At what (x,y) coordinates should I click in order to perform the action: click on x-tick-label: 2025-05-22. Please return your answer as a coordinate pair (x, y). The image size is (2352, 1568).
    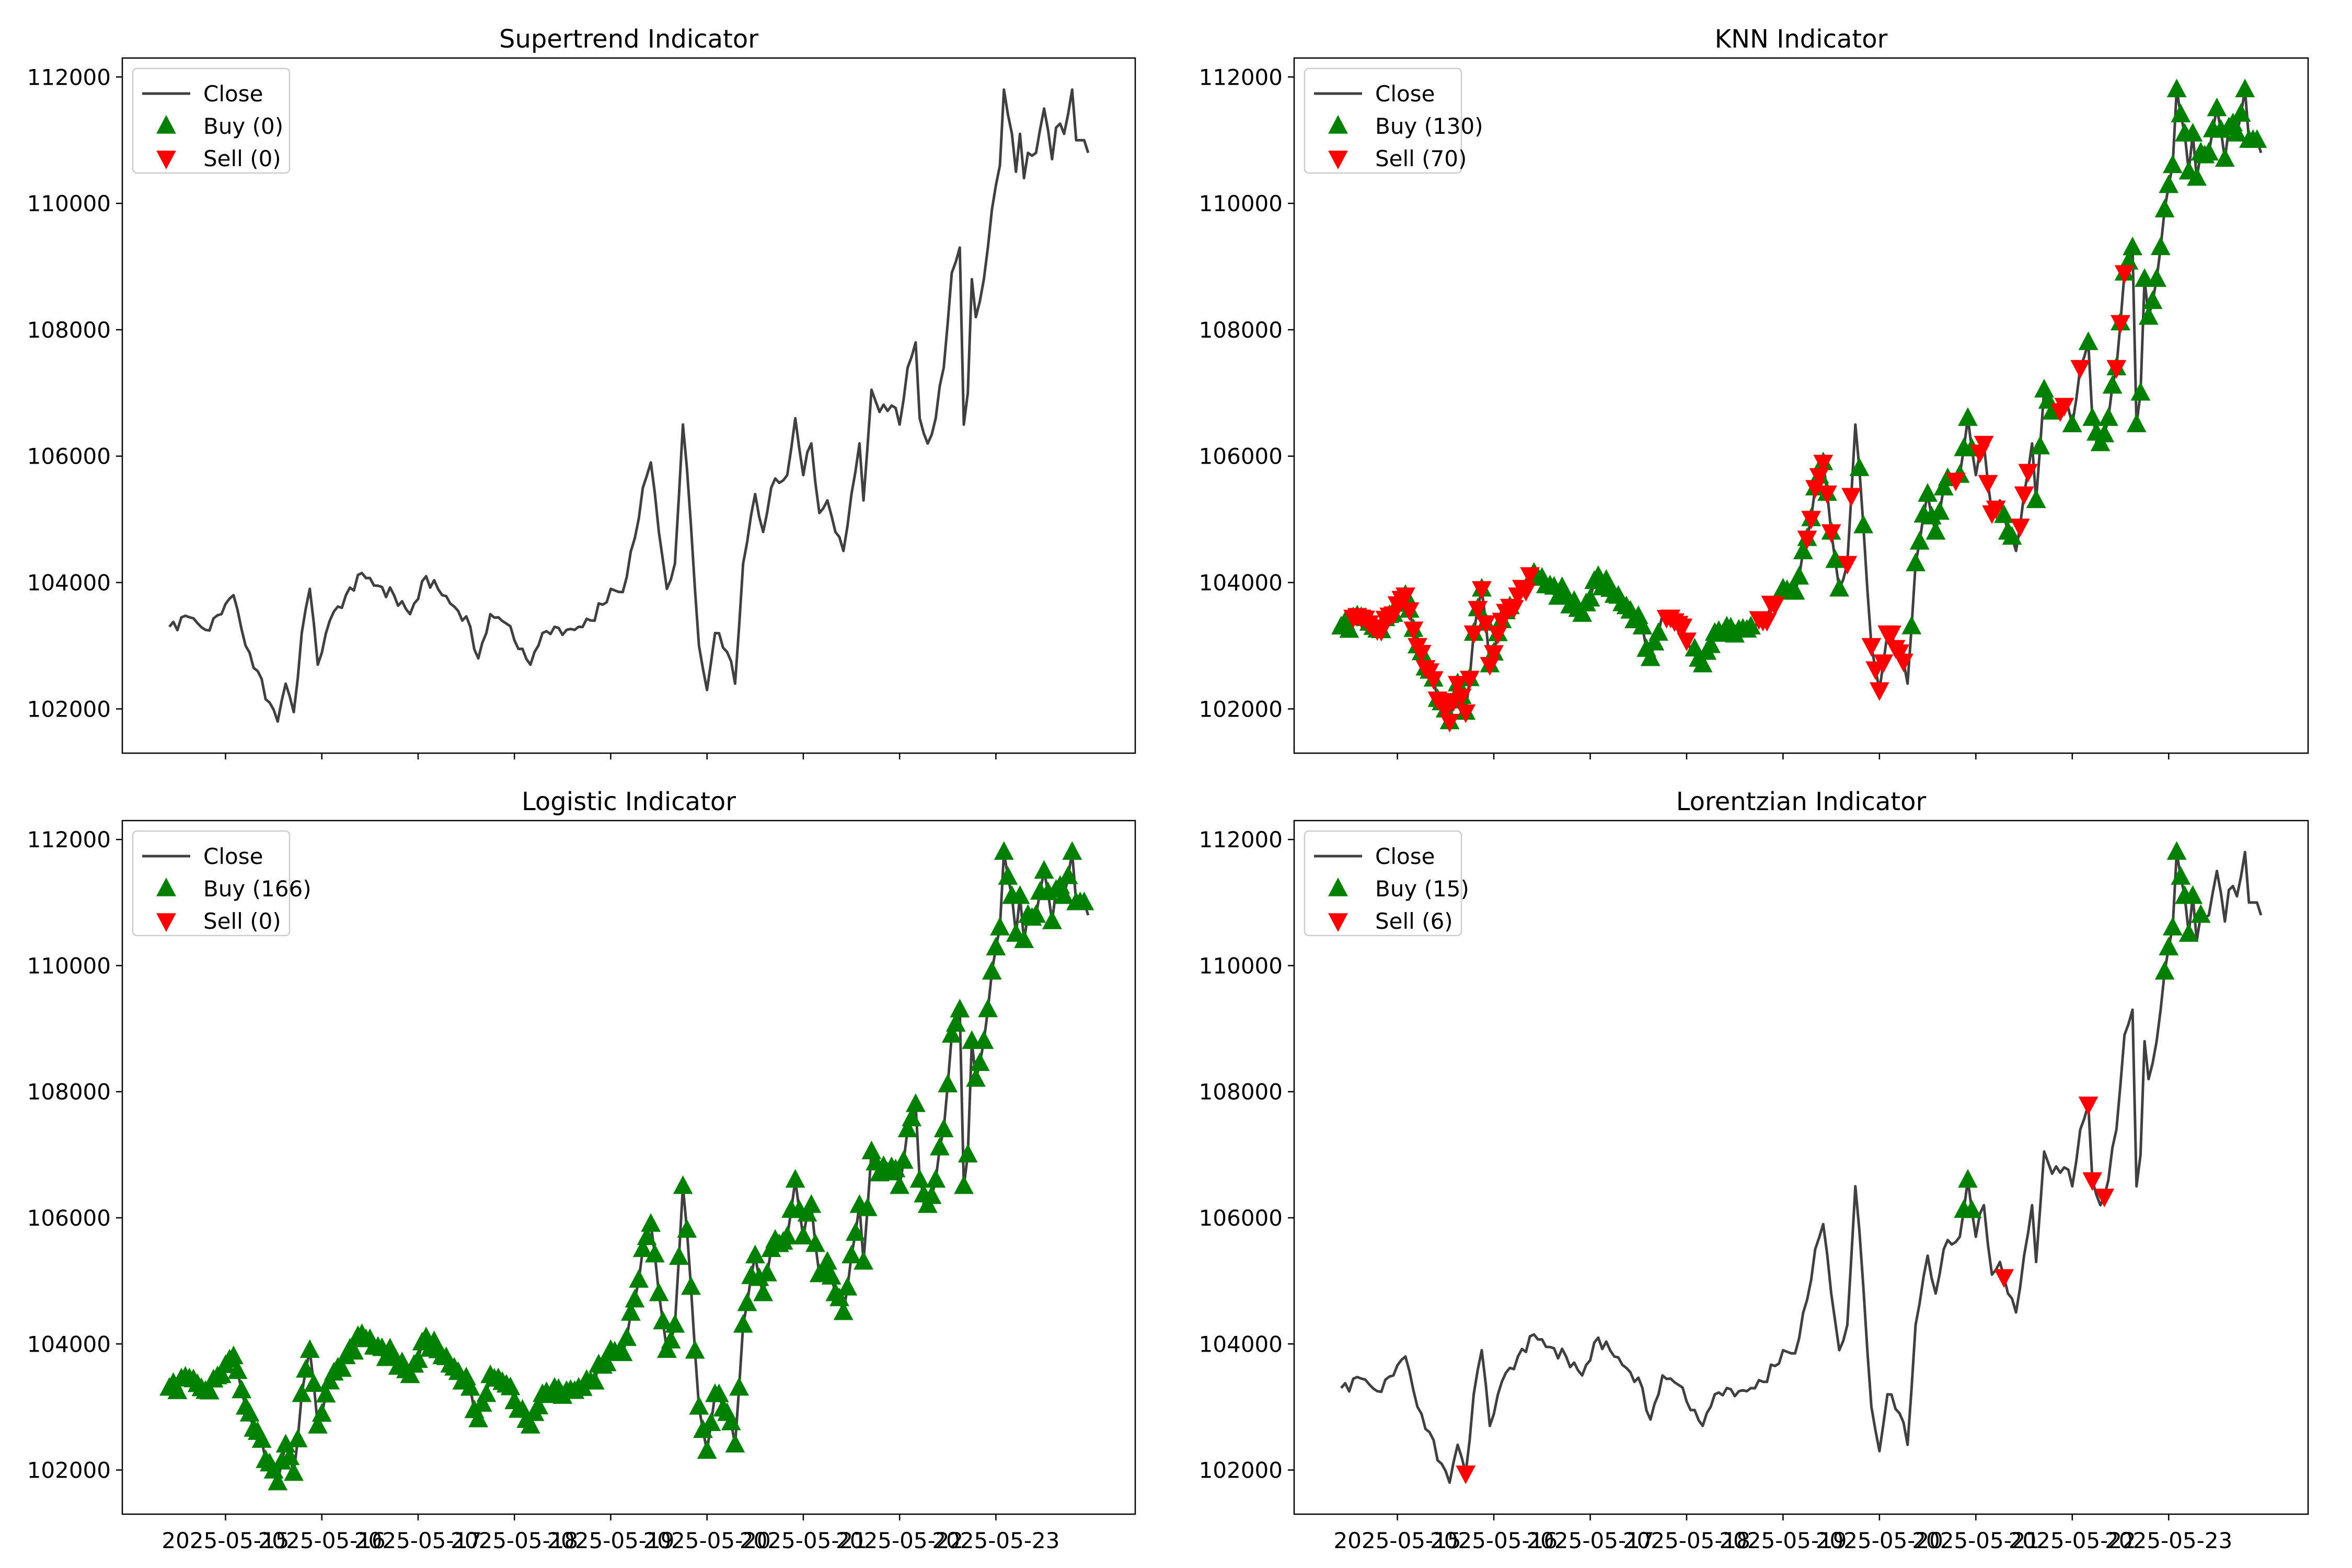
    Looking at the image, I should click on (2072, 1540).